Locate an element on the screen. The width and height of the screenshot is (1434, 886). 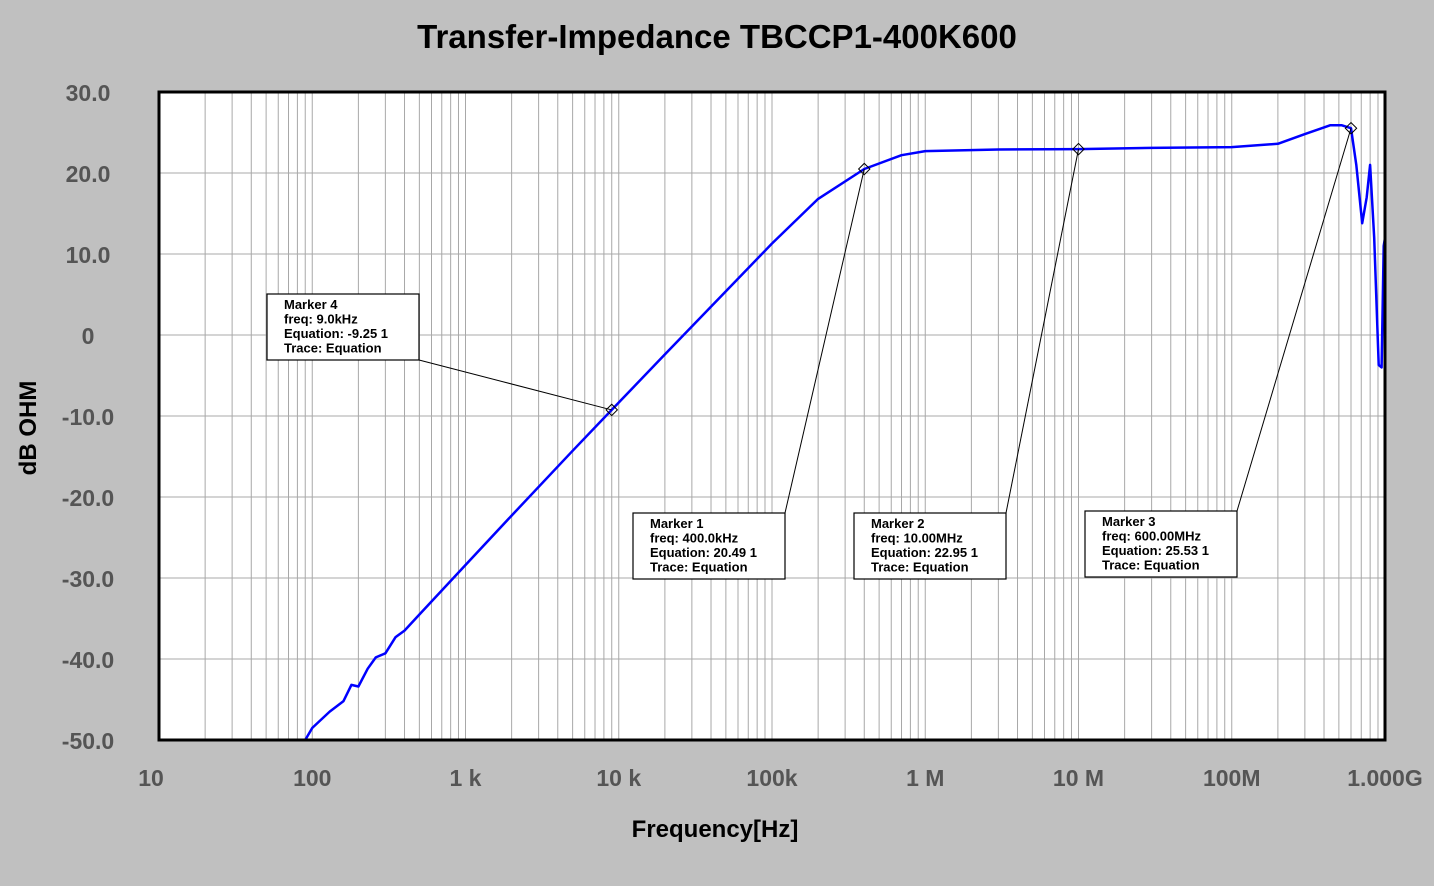
x-tick-label: 10 is located at coordinates (151, 778).